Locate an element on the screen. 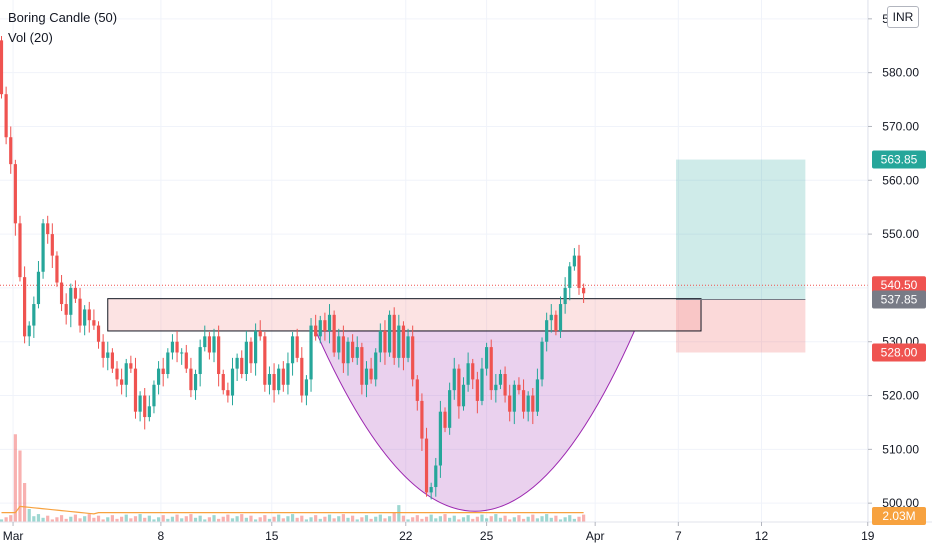  time-tick-label: 12 is located at coordinates (762, 536).